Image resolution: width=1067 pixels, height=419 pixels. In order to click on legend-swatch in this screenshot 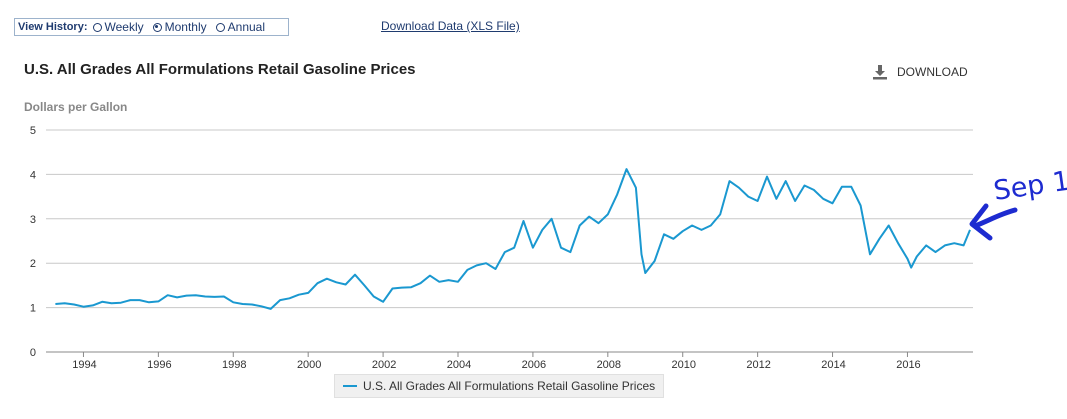, I will do `click(350, 386)`.